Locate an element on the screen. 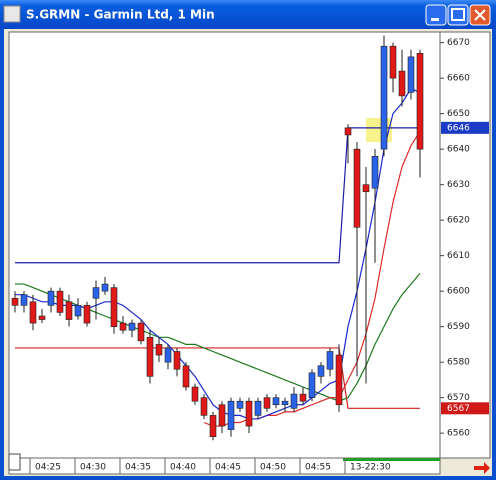 The image size is (496, 484). indicator-line is located at coordinates (217, 378).